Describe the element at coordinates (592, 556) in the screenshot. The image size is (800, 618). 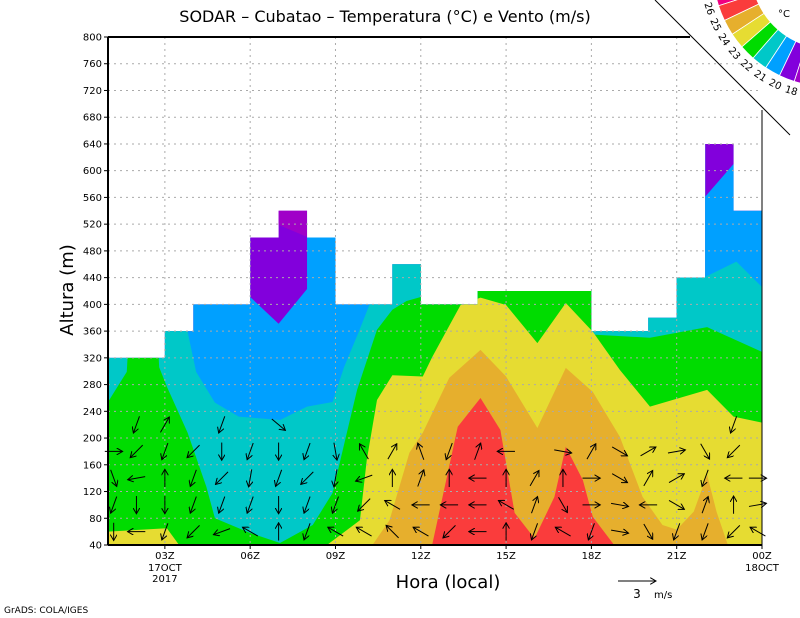
I see `x-tick-label: 18Z` at that location.